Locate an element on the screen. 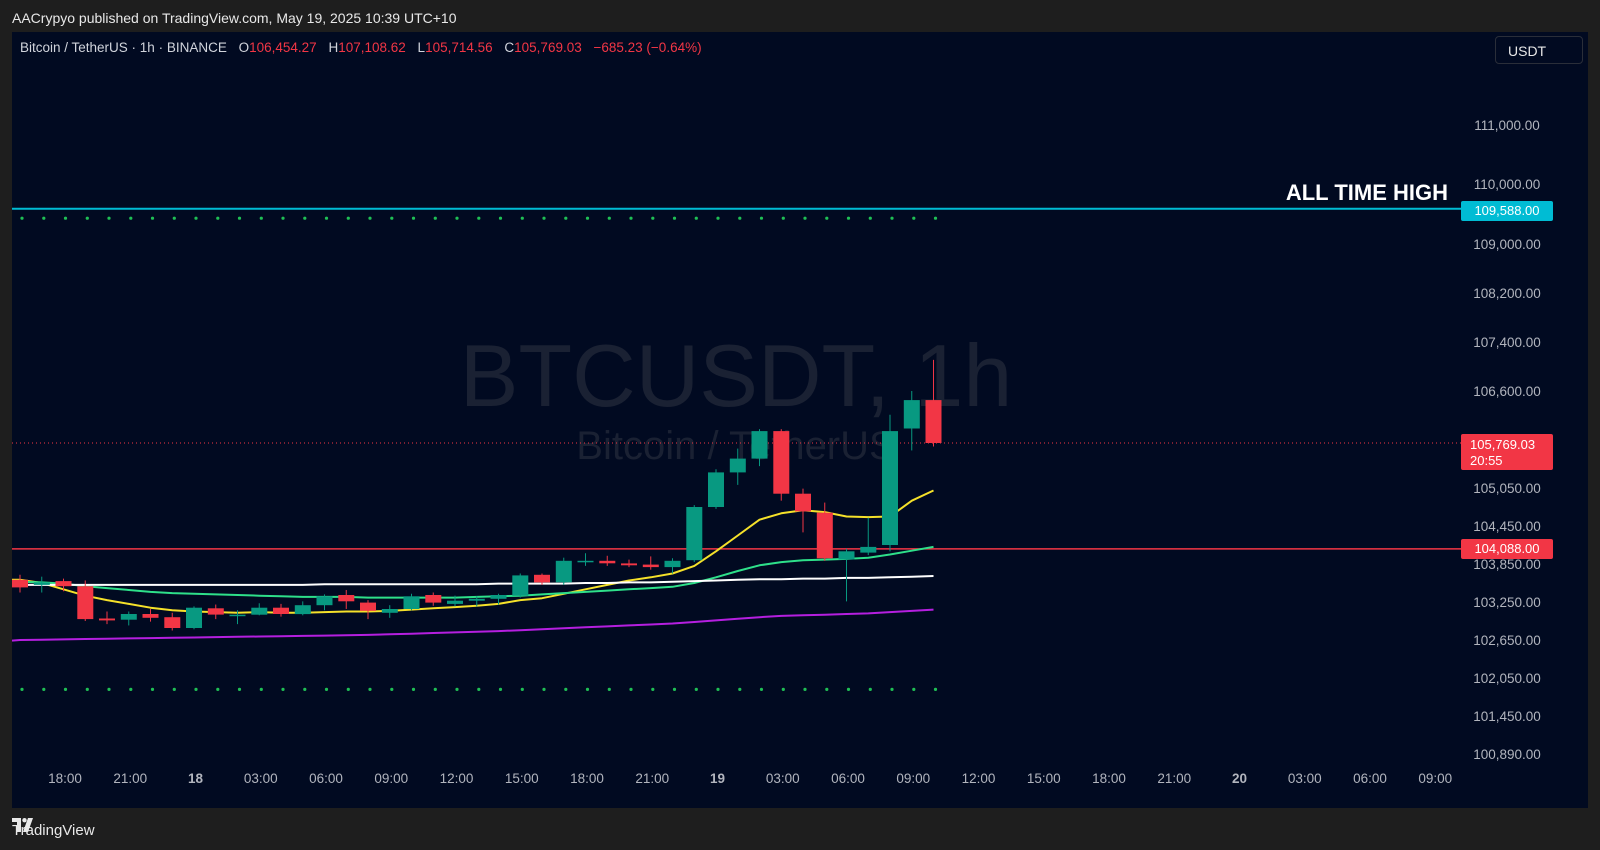 This screenshot has width=1600, height=850. time-tick-label: 18:00 is located at coordinates (65, 778).